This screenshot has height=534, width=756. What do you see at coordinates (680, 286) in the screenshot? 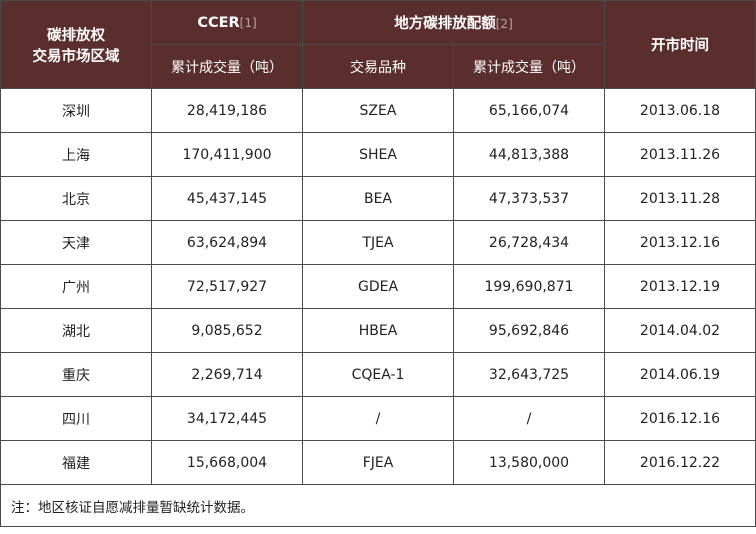
I see `open-date-cell: 2013.12.19` at bounding box center [680, 286].